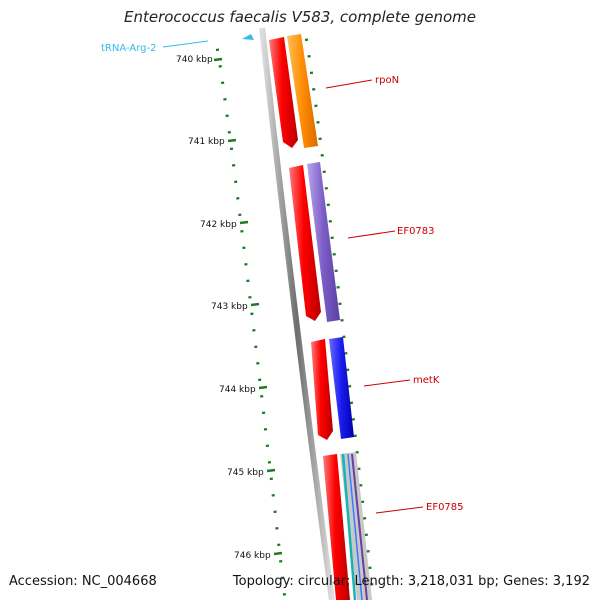 The width and height of the screenshot is (600, 600). I want to click on kbp-label-743: 743 kbp, so click(229, 307).